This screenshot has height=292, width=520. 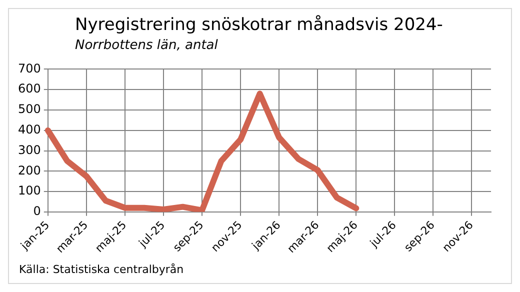 I want to click on y-tick-label: 500, so click(x=29, y=109).